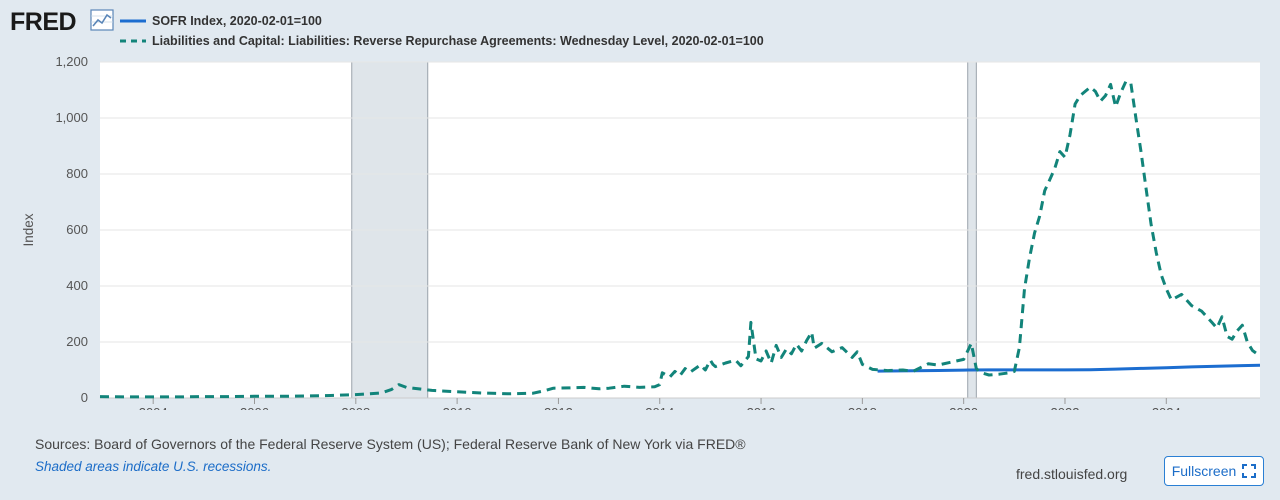  I want to click on legend-label-sofr: SOFR Index, 2020-02-01=100, so click(237, 21).